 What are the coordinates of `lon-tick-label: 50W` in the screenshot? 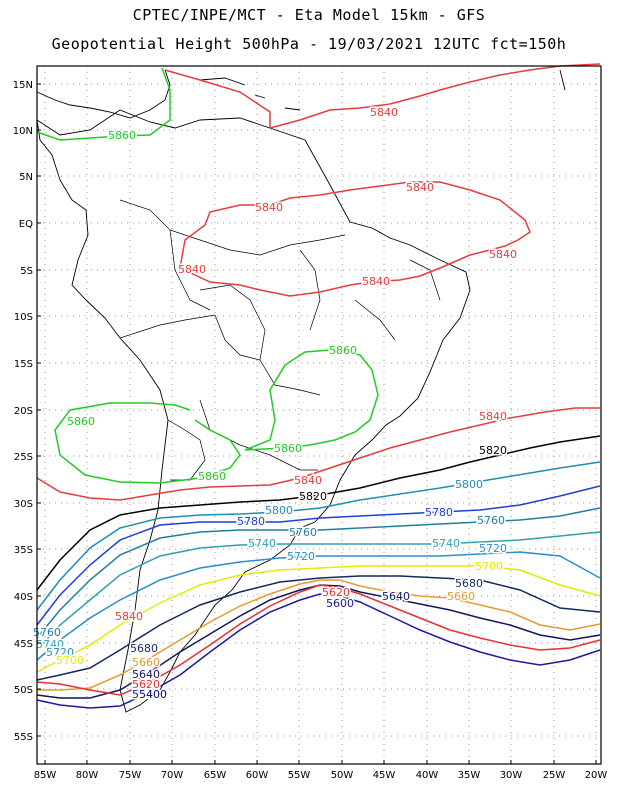 It's located at (342, 775).